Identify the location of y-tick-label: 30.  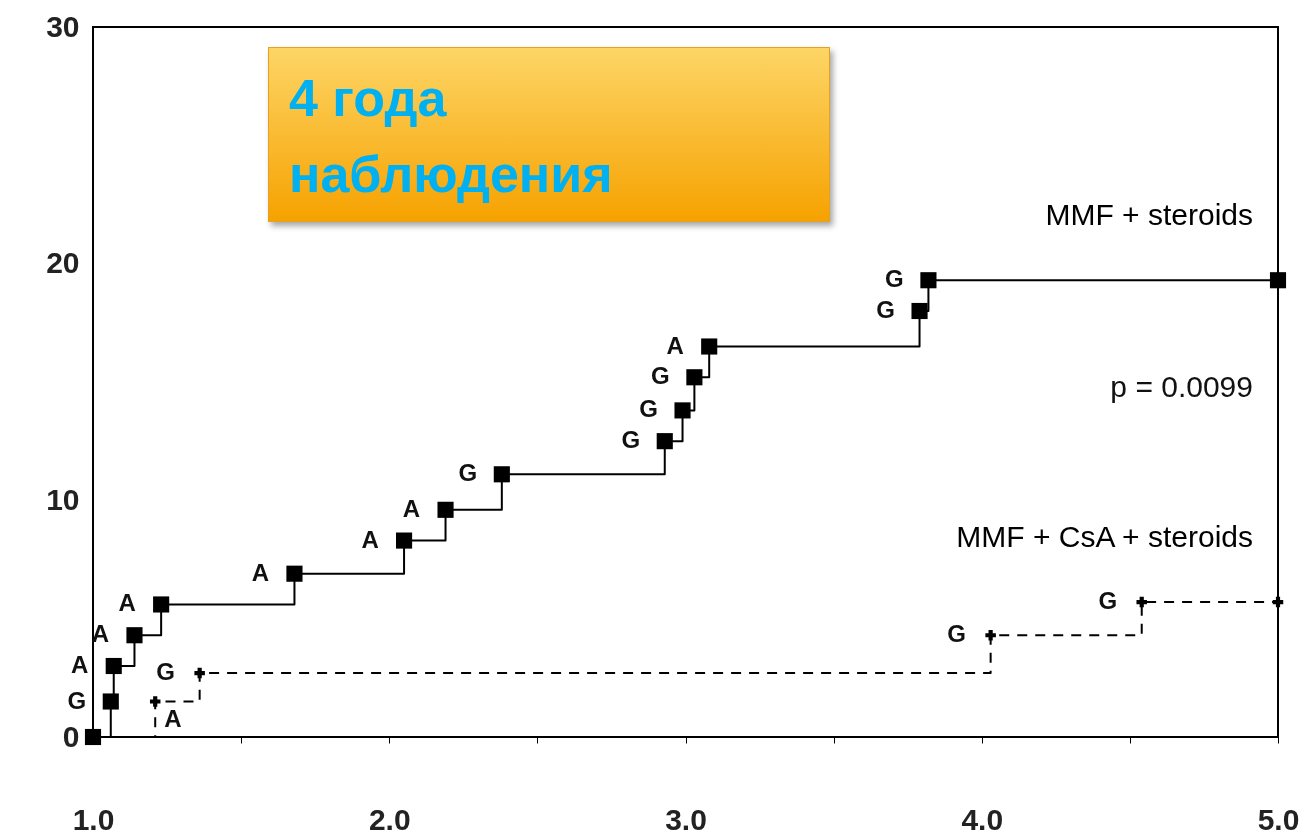
(63, 26).